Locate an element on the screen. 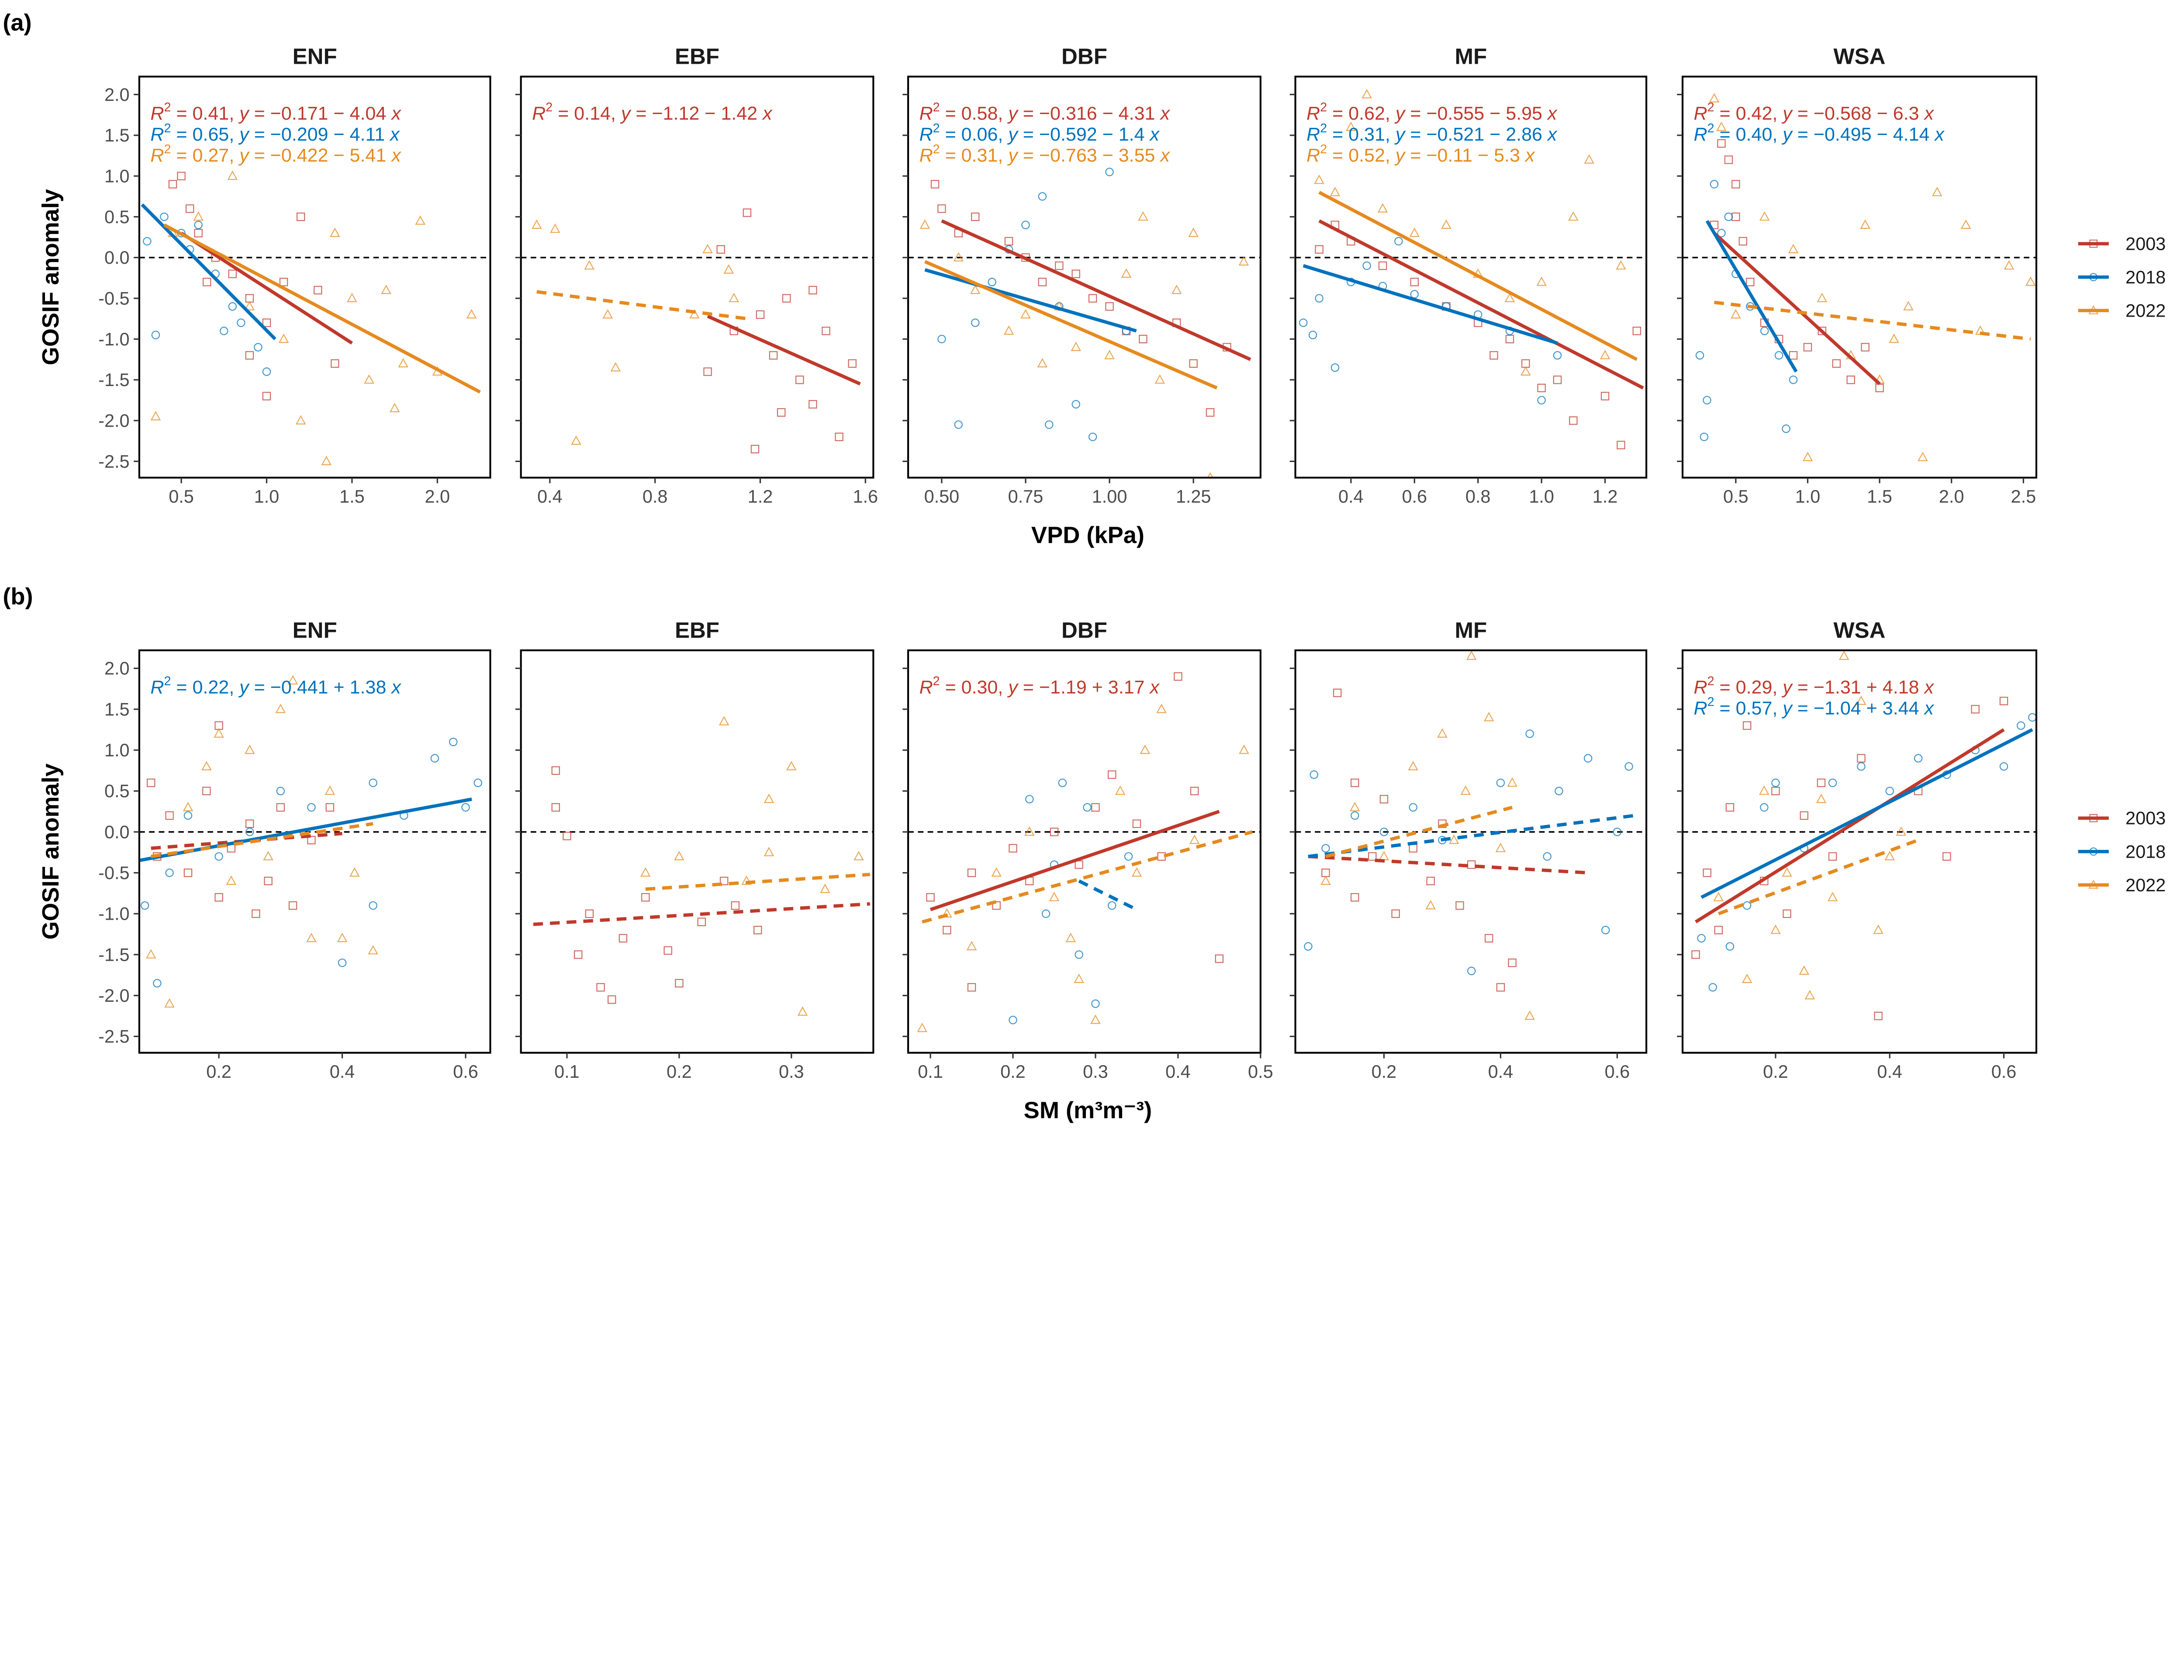 This screenshot has height=1680, width=2184. equation-part: = 0.62, is located at coordinates (1361, 114).